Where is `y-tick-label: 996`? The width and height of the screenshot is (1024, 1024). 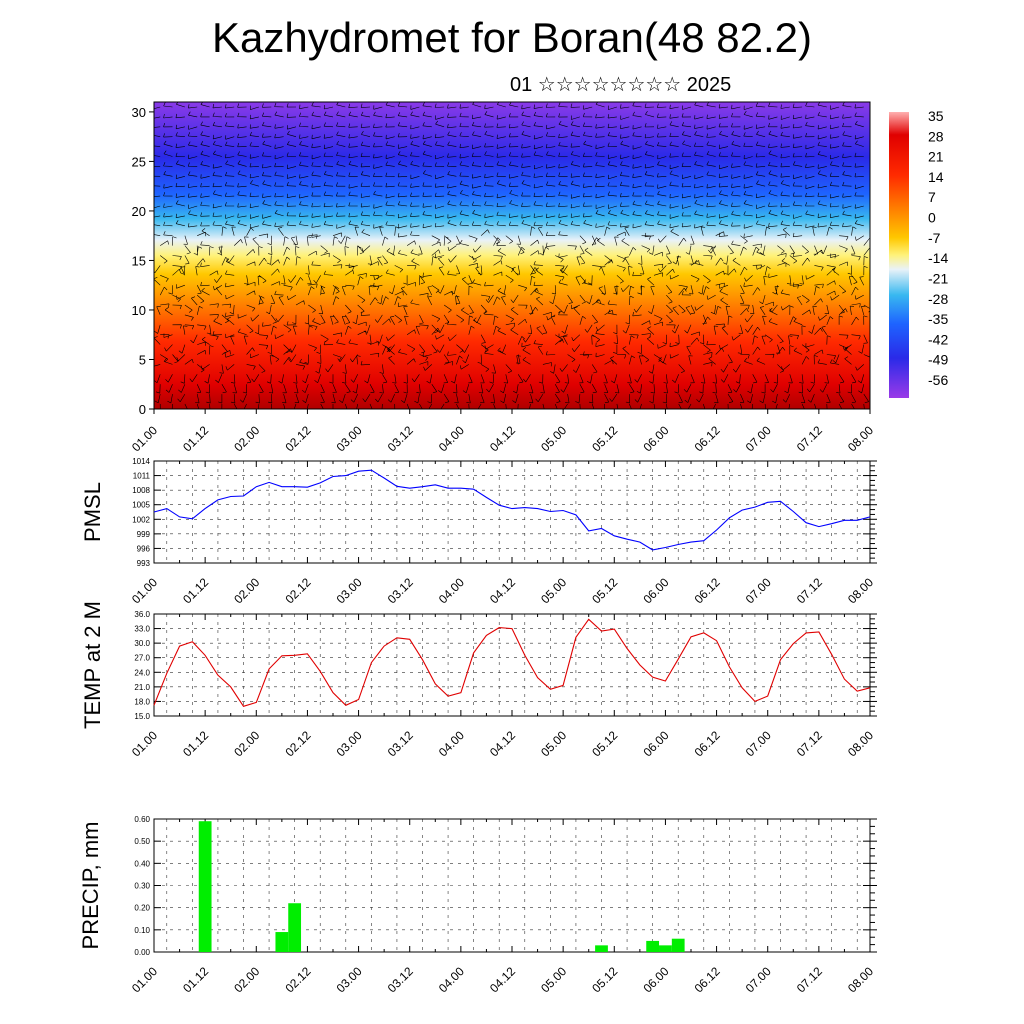 y-tick-label: 996 is located at coordinates (144, 548).